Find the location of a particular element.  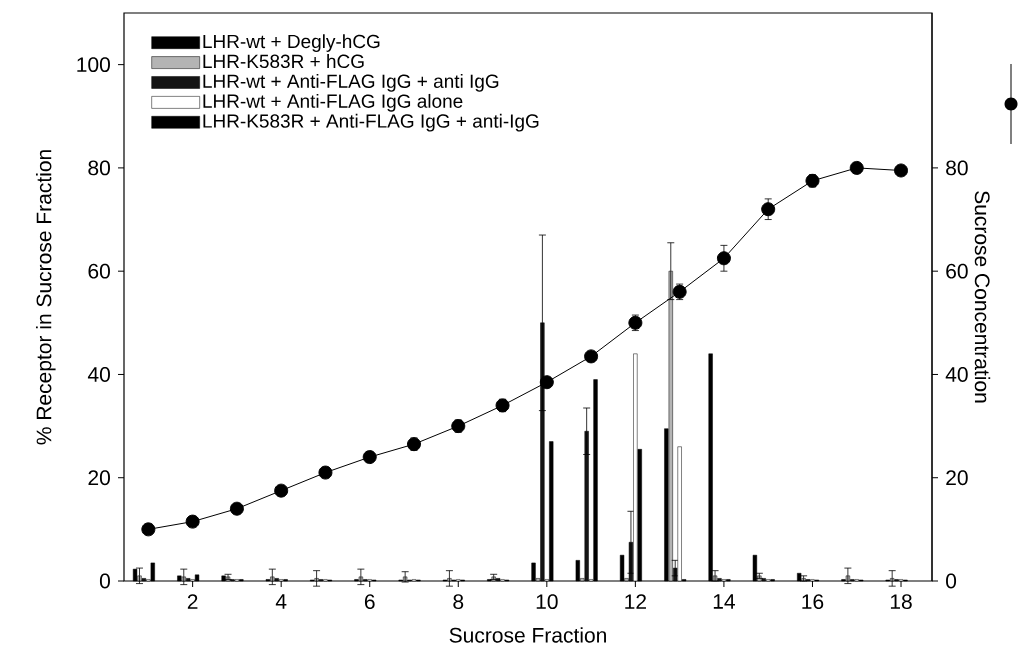

y-tick-label: 60 is located at coordinates (99, 271).